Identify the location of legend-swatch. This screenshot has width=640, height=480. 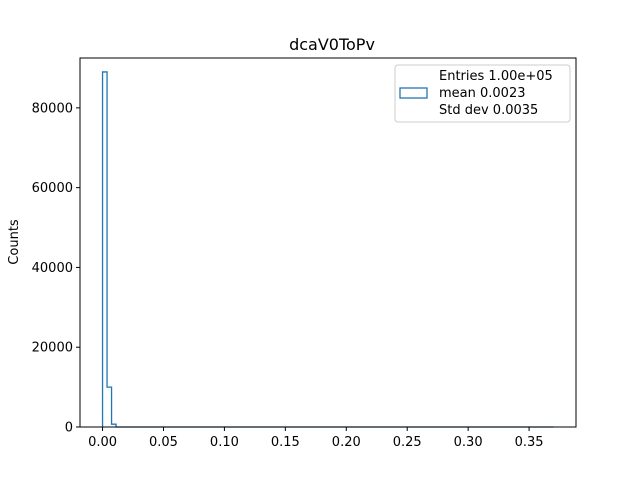
(413, 93).